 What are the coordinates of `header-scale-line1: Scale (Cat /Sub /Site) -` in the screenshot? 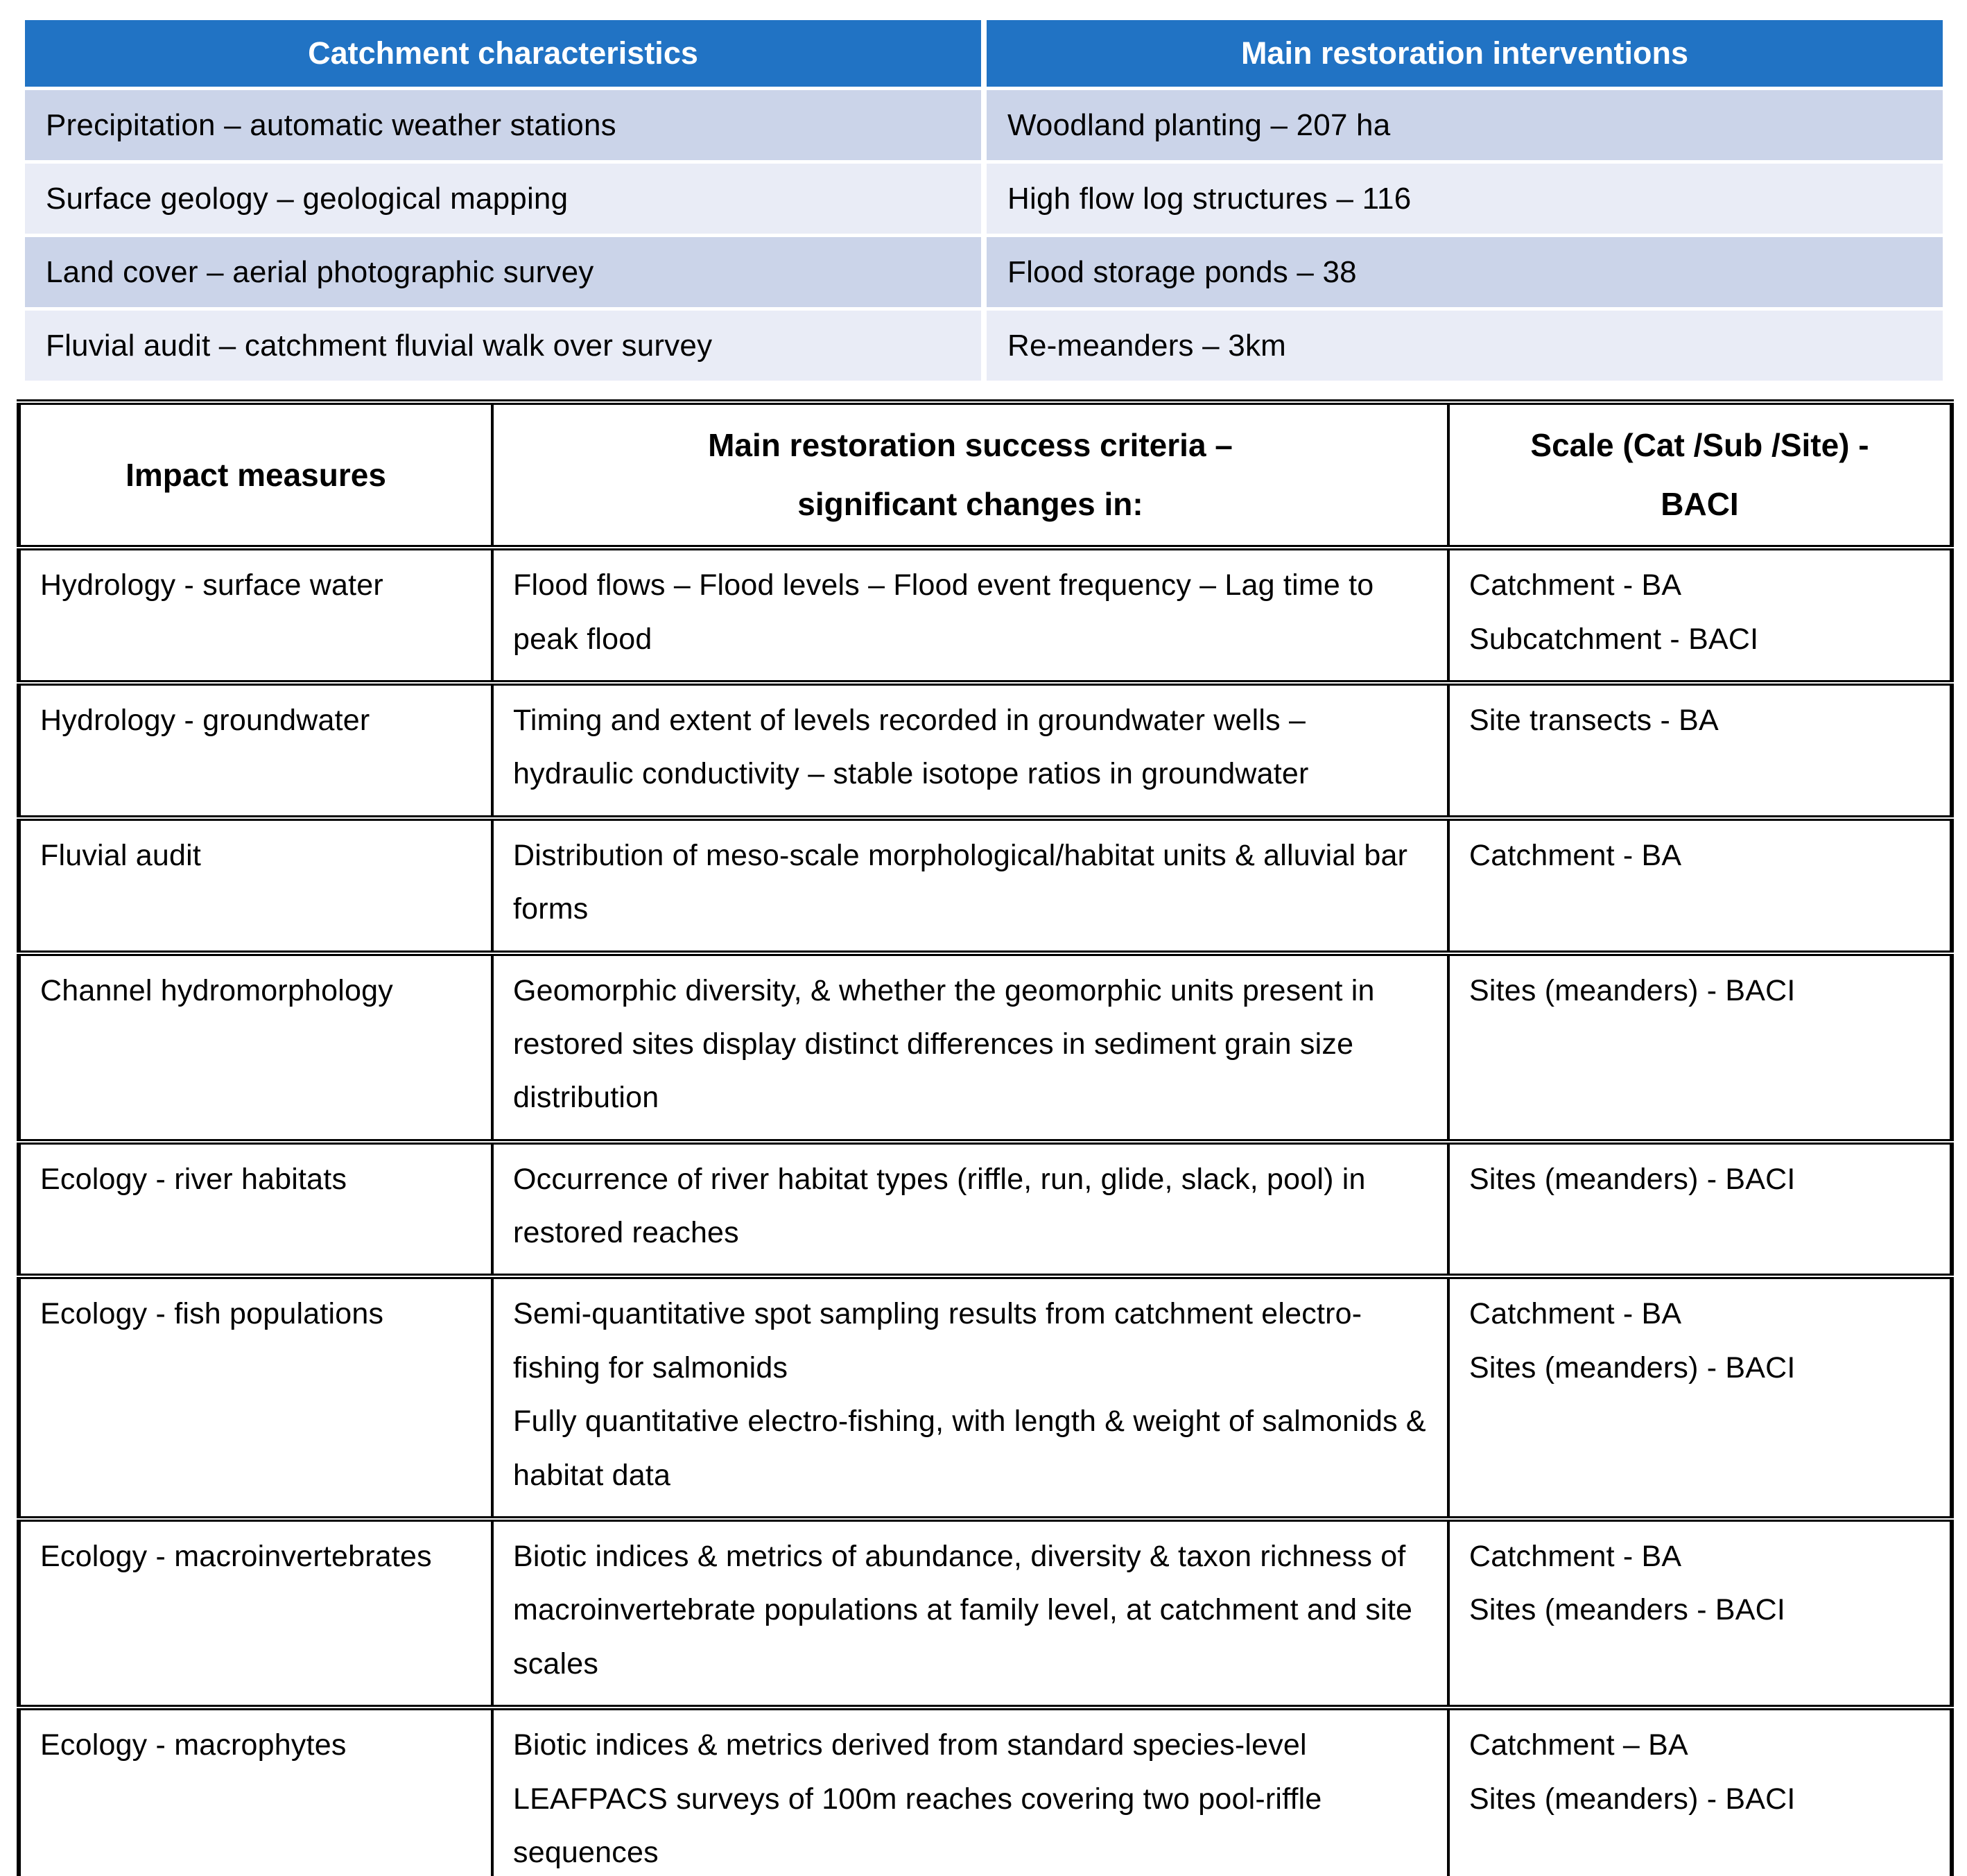 It's located at (1699, 445).